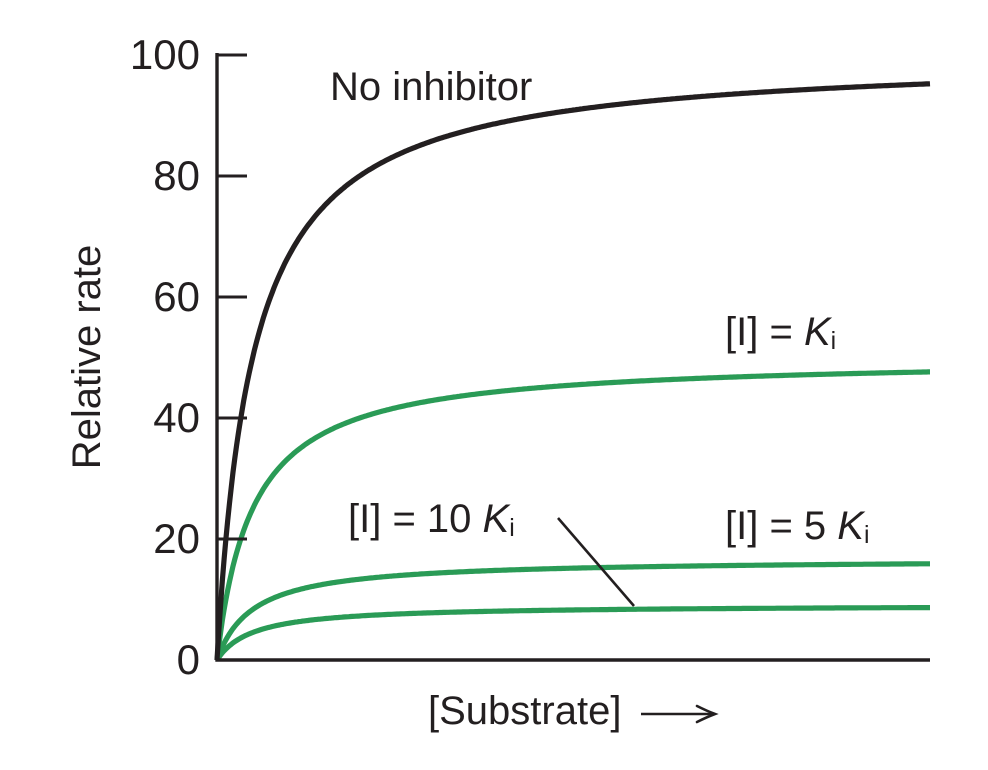  Describe the element at coordinates (764, 332) in the screenshot. I see `curve-label-ki-text: [I] =` at that location.